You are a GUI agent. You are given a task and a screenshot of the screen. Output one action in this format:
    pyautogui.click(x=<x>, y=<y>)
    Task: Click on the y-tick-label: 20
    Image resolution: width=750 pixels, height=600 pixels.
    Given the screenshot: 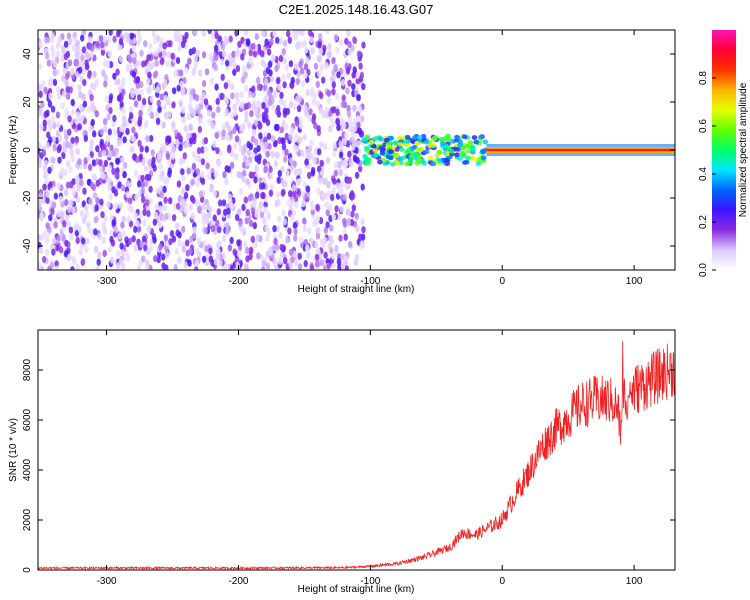 What is the action you would take?
    pyautogui.click(x=27, y=102)
    